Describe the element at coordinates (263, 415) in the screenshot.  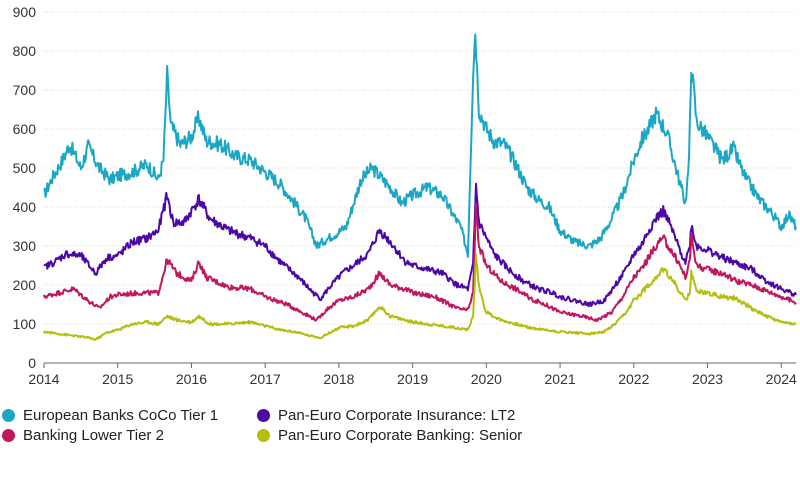
I see `legend-dot-insurance-lt2` at that location.